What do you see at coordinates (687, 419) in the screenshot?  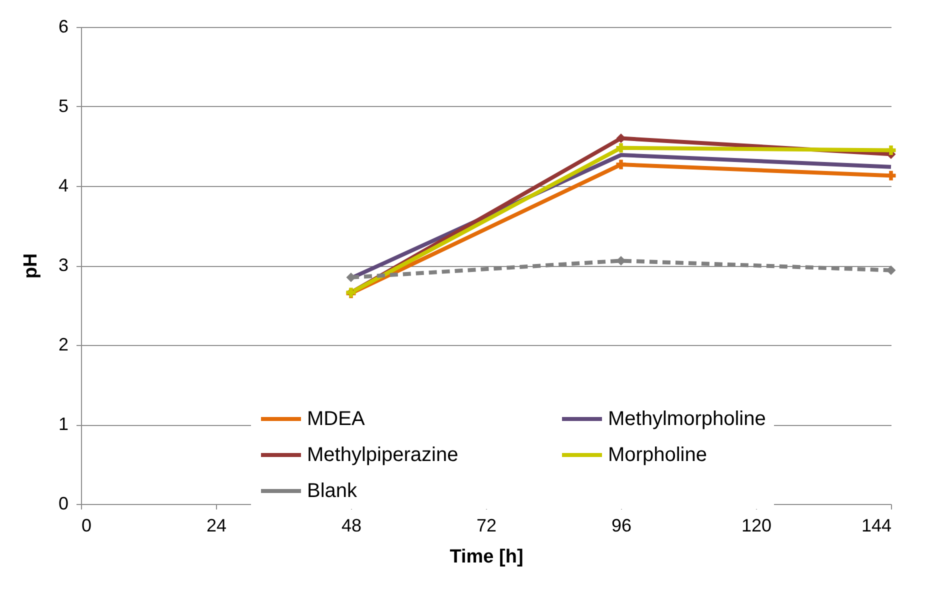 I see `legend-label: Methylmorpholine` at bounding box center [687, 419].